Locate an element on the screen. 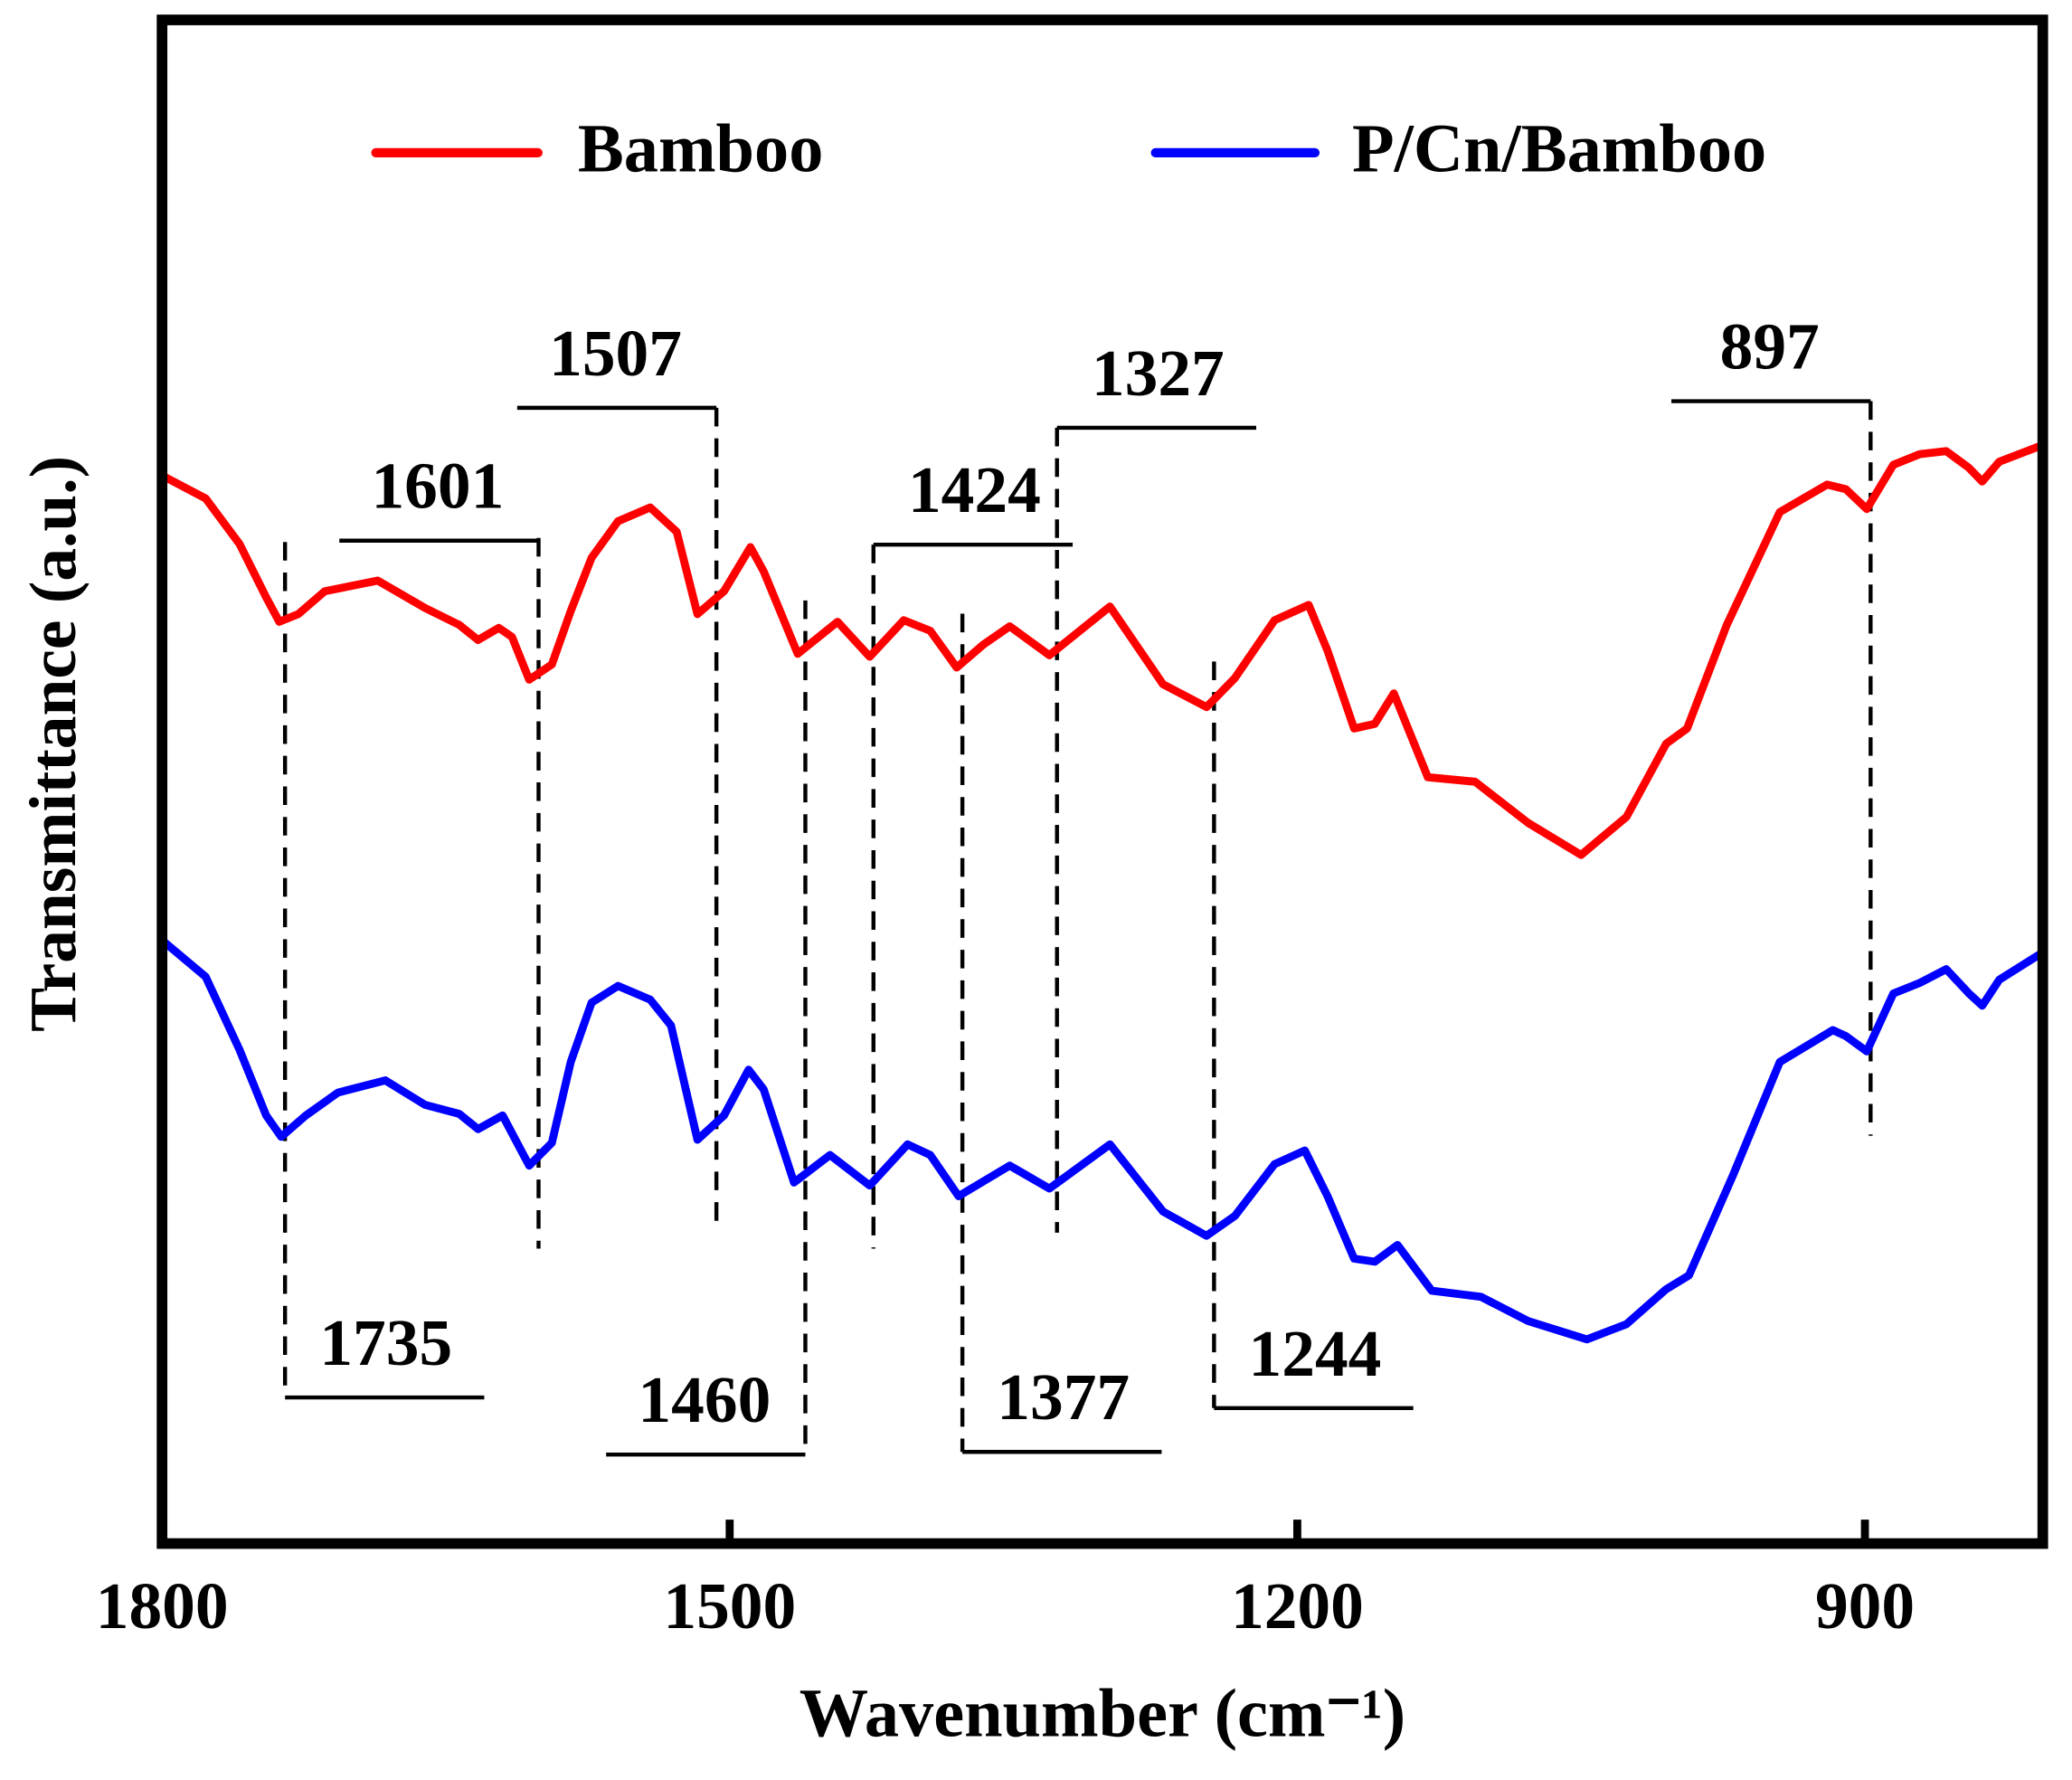  x-tick-label: 1200 is located at coordinates (1297, 1606).